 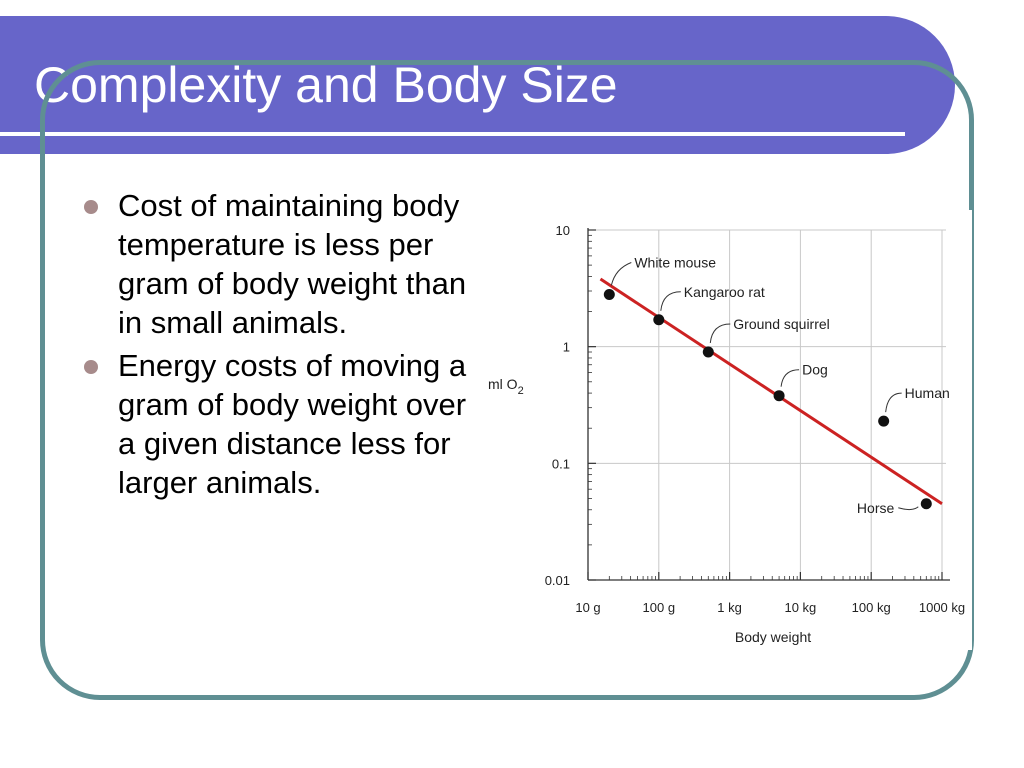 I want to click on fit-line, so click(x=771, y=391).